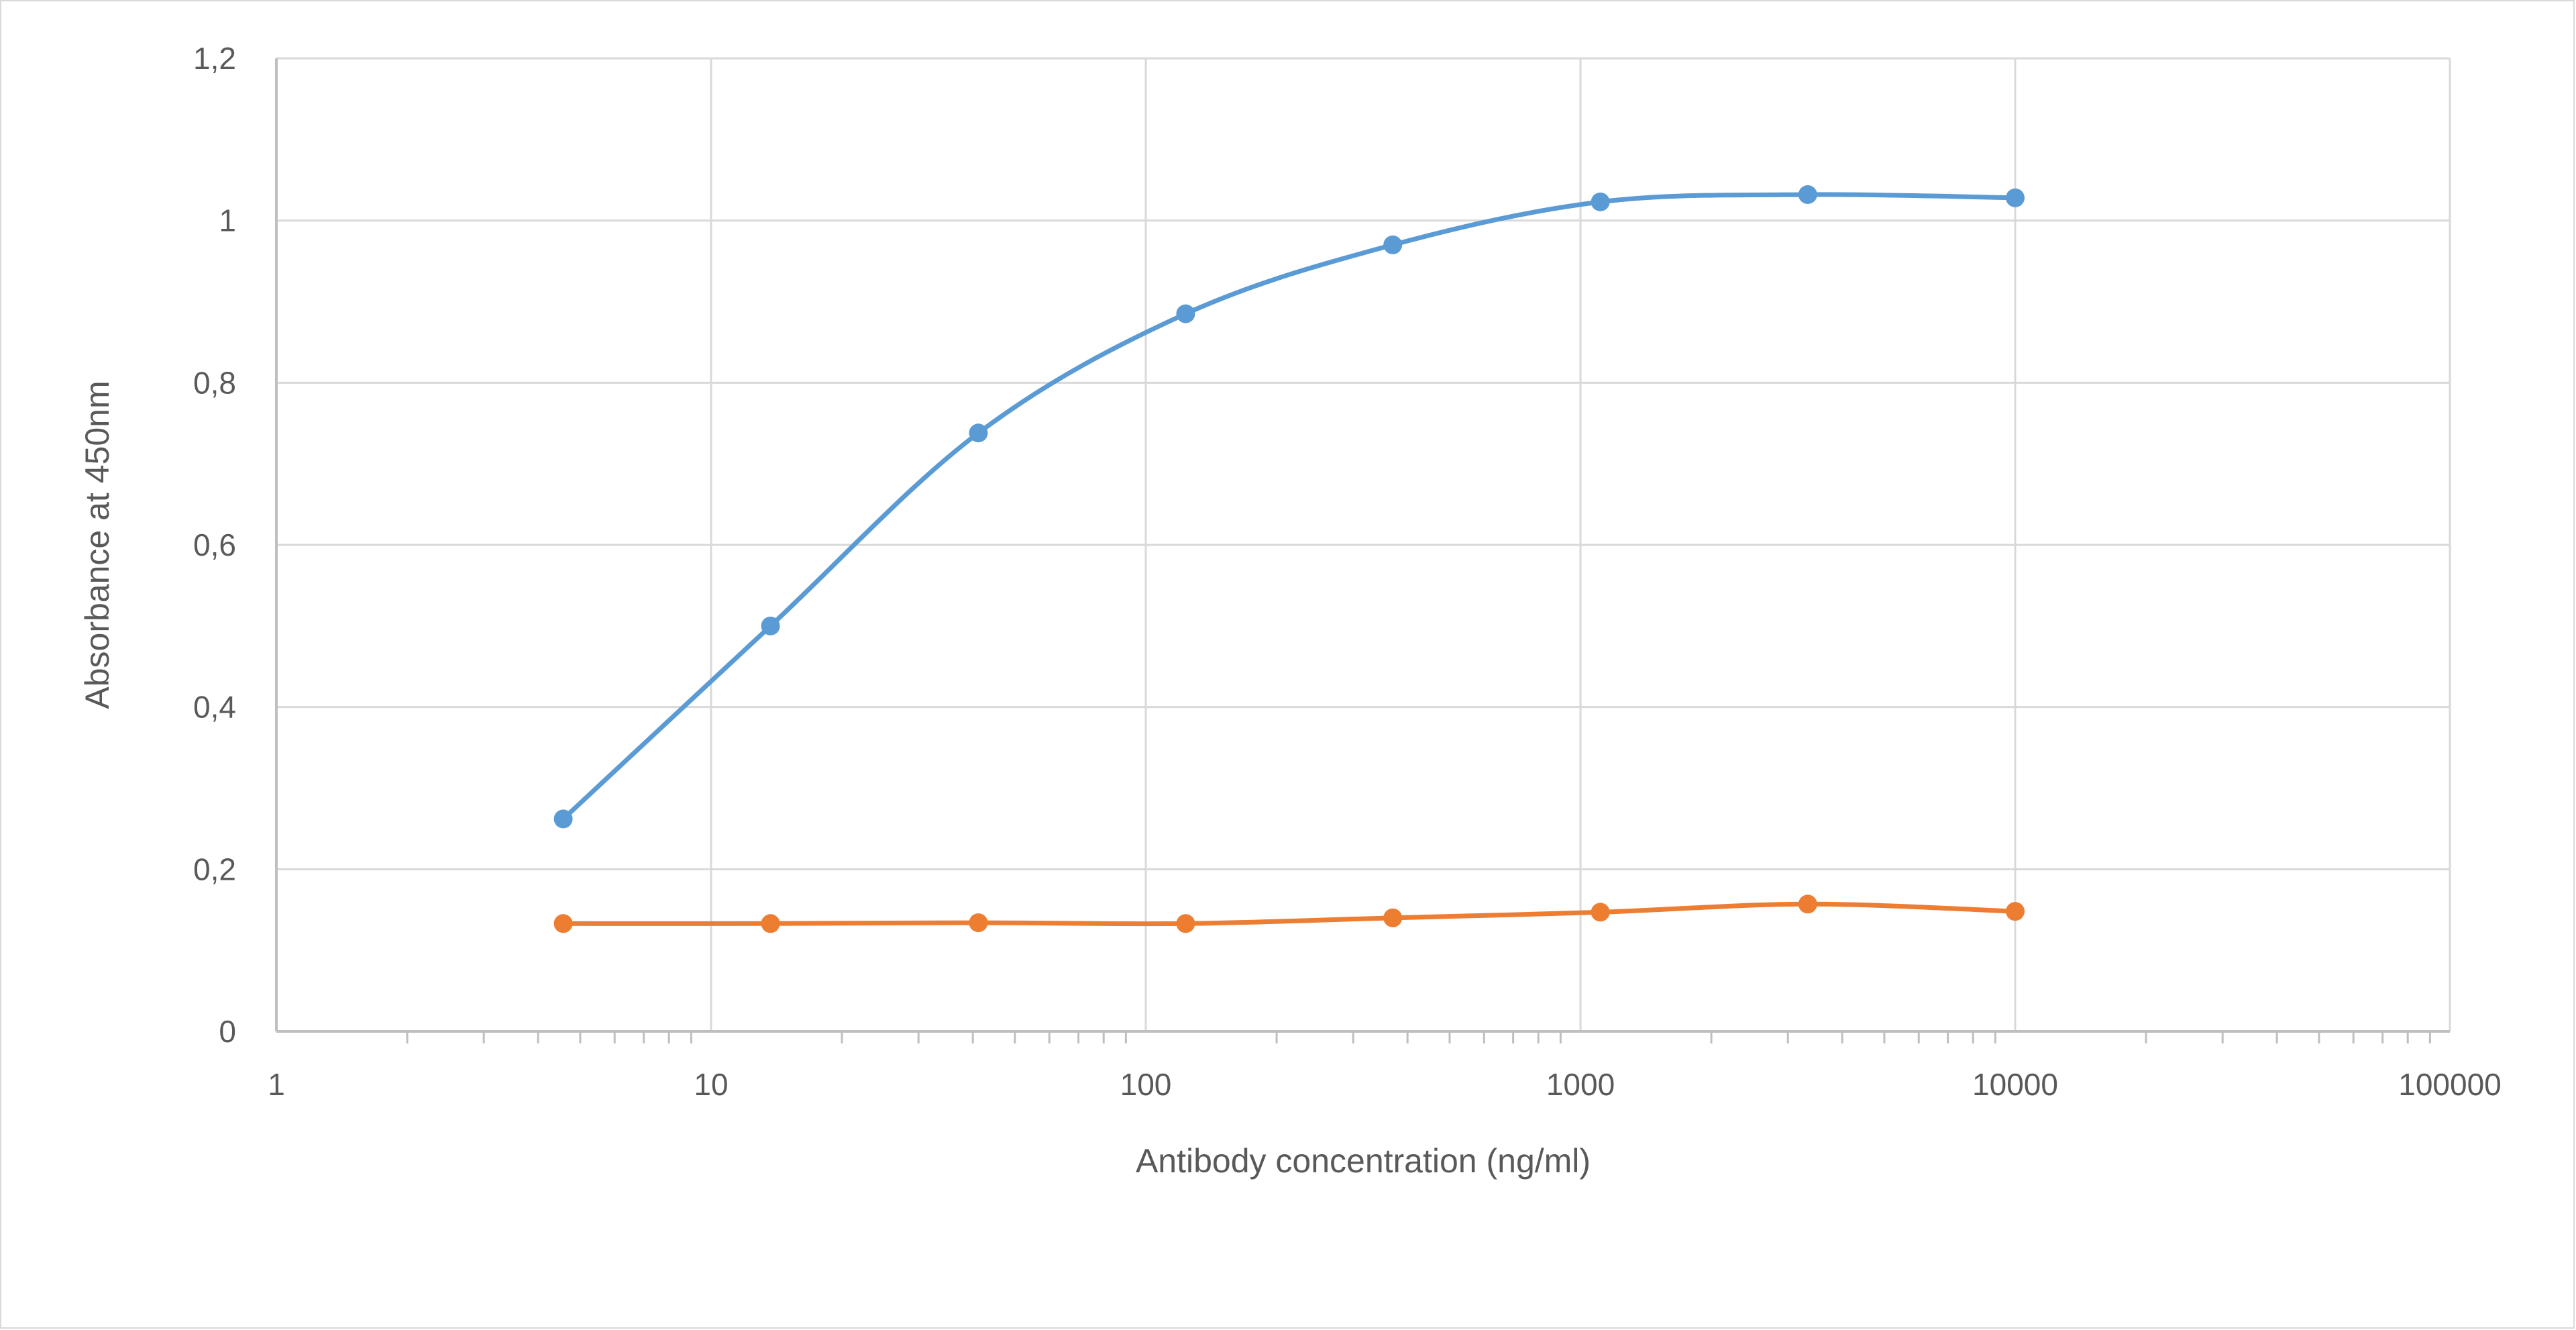  What do you see at coordinates (214, 869) in the screenshot?
I see `y-tick-label: 0,2` at bounding box center [214, 869].